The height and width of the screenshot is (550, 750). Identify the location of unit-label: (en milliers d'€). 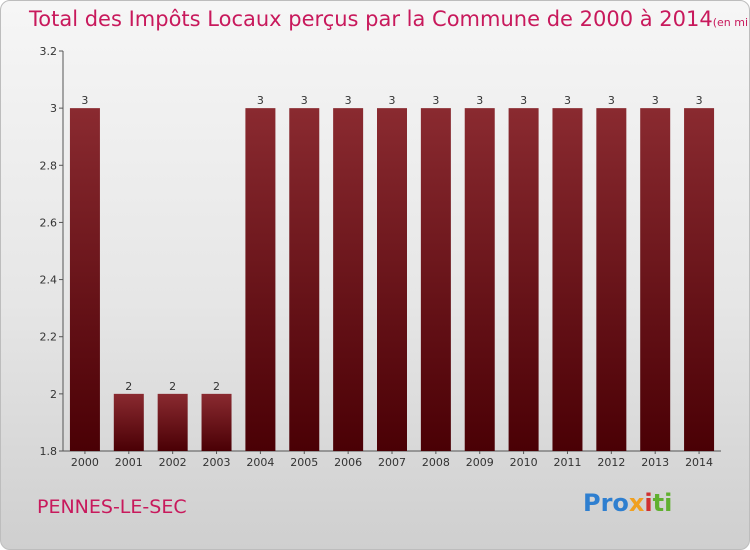
(730, 22).